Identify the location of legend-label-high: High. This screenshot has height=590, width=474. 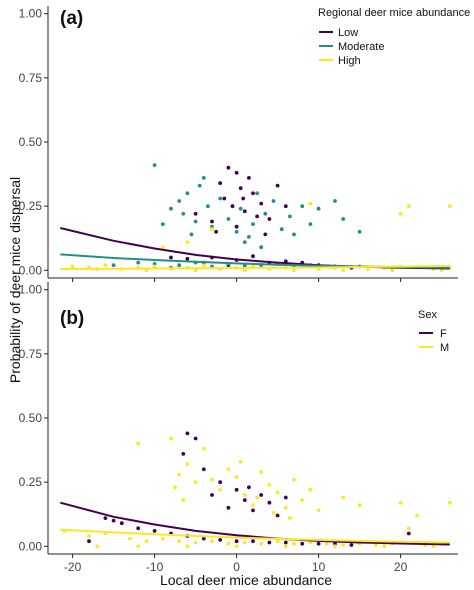
(349, 61).